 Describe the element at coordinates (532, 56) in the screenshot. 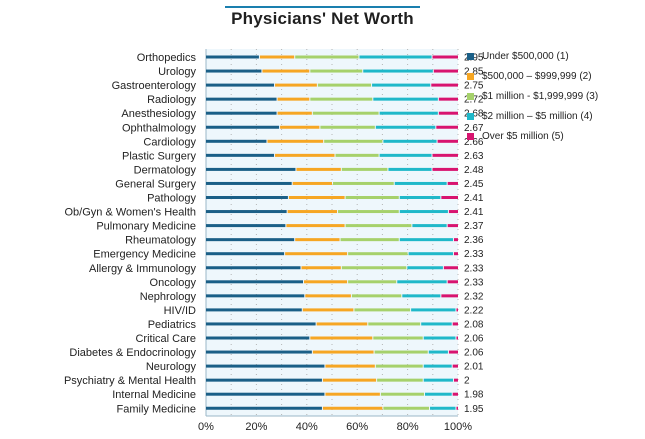

I see `legend-item: Under $500,000 (1)` at that location.